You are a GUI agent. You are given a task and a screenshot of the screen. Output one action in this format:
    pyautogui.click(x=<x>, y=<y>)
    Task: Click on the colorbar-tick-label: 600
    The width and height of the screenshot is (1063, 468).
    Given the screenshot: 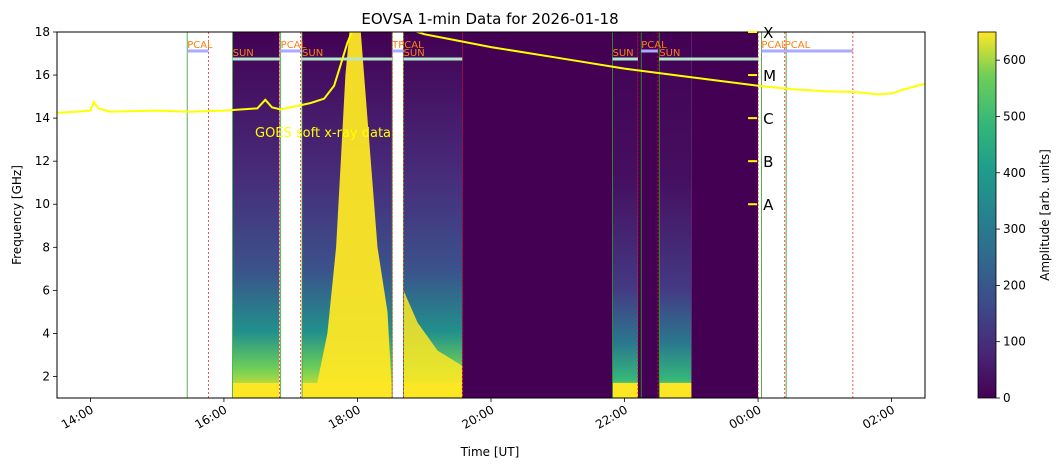 What is the action you would take?
    pyautogui.click(x=1014, y=60)
    